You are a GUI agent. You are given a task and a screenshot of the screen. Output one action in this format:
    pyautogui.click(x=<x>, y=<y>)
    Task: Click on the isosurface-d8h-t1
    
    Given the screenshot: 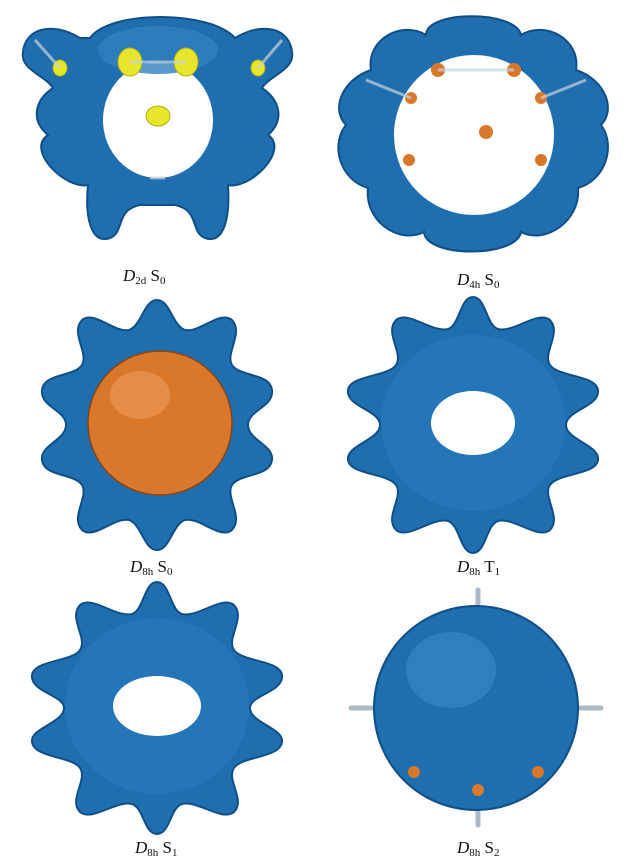 What is the action you would take?
    pyautogui.click(x=473, y=425)
    